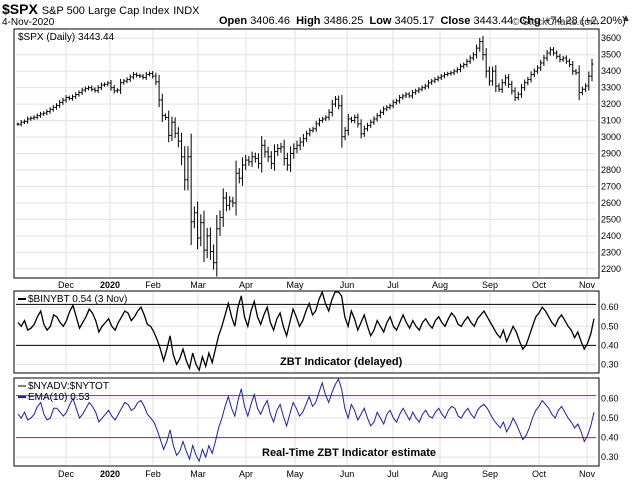 This screenshot has width=639, height=484. I want to click on exchange: INDX, so click(186, 11).